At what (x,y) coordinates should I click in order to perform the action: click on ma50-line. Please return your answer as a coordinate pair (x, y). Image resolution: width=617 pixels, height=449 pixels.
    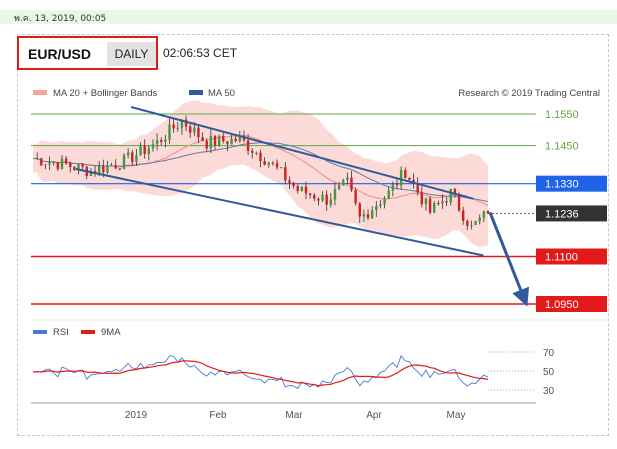
    Looking at the image, I should click on (260, 172).